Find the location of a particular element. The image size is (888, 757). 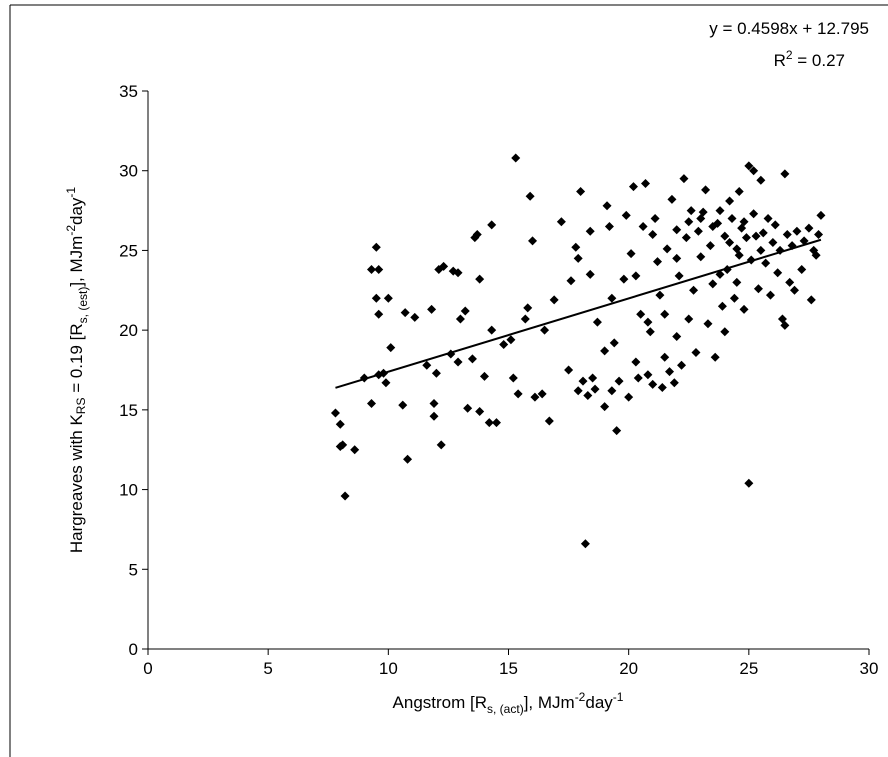

y-title-sup: -1 is located at coordinates (71, 192).